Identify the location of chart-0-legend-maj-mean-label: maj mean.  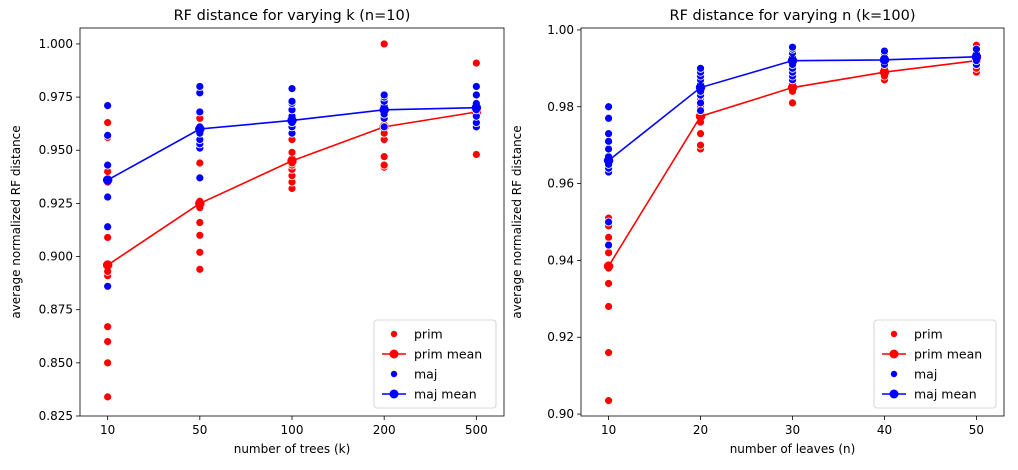
(445, 394).